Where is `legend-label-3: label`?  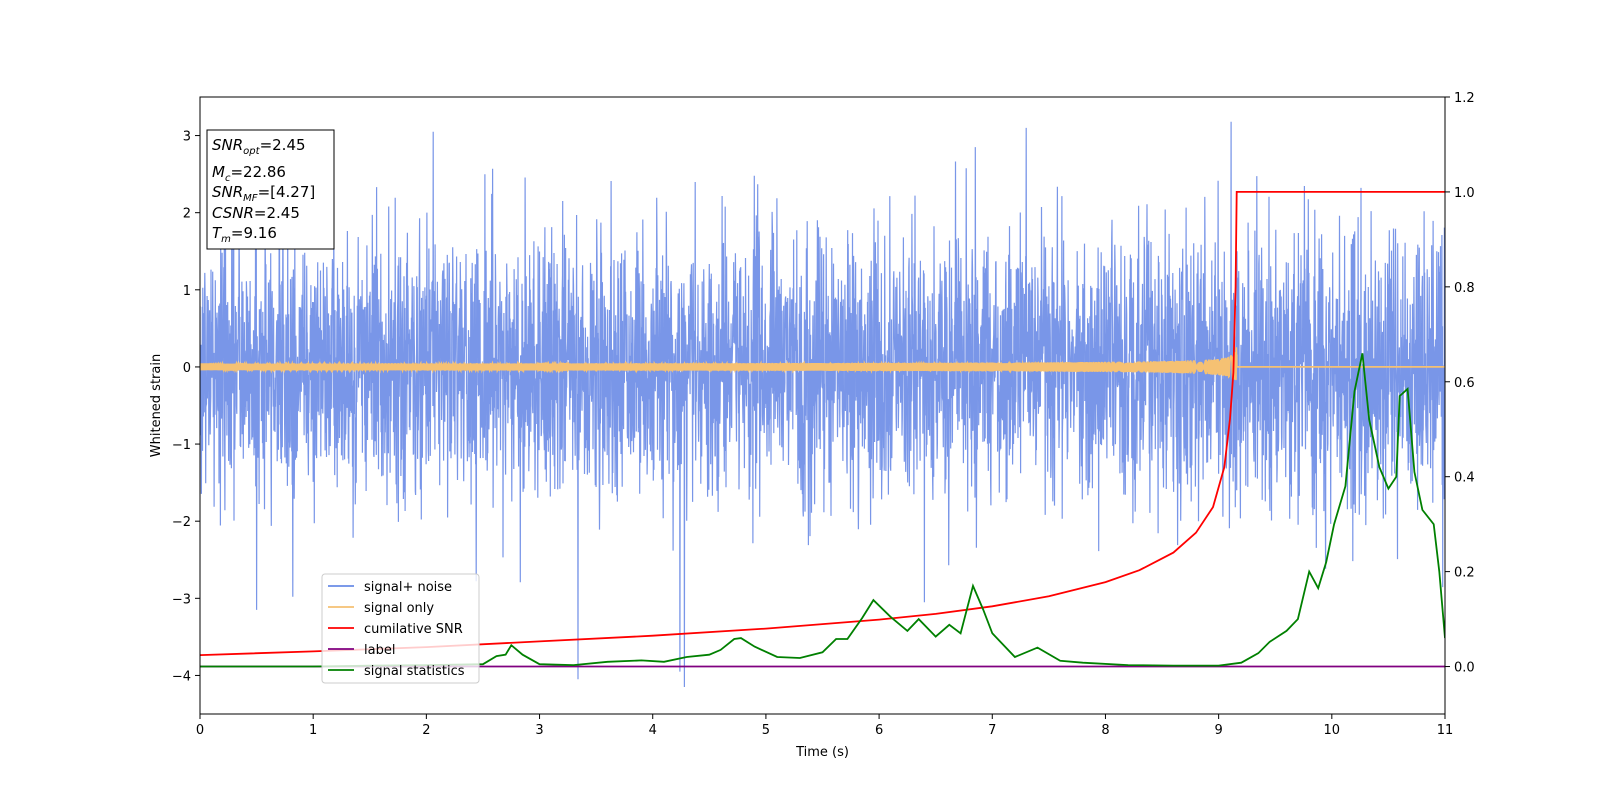
legend-label-3: label is located at coordinates (379, 650).